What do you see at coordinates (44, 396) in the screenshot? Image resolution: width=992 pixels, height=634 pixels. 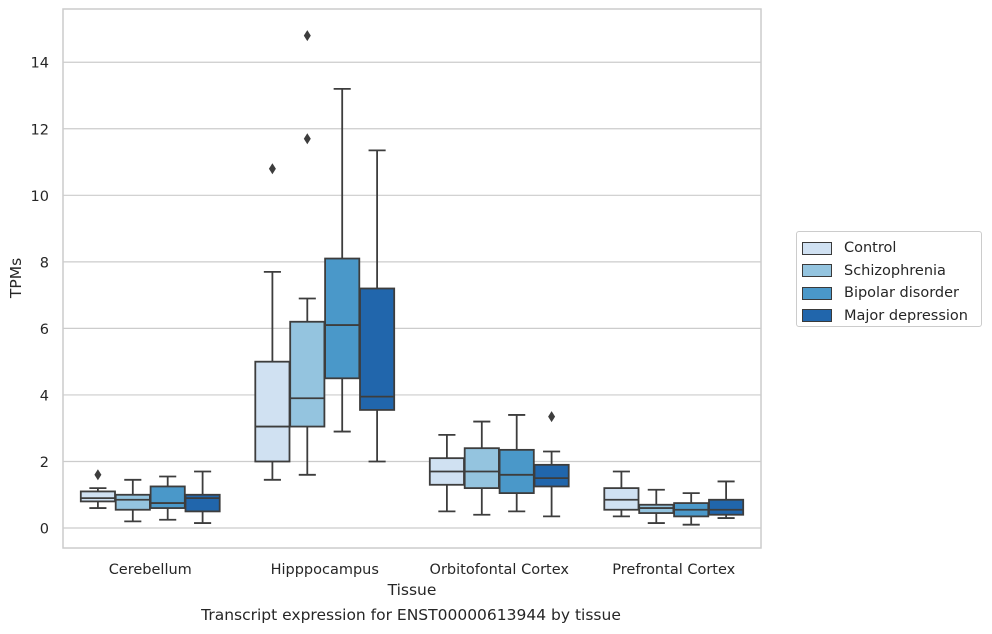 I see `y-tick-label-4: 4` at bounding box center [44, 396].